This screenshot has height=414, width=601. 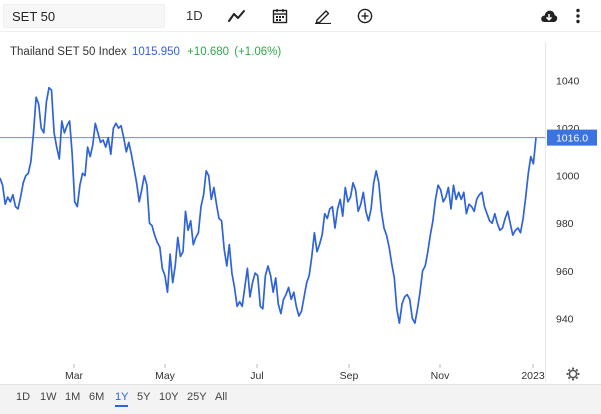 I want to click on symbol-search-input, so click(x=84, y=16).